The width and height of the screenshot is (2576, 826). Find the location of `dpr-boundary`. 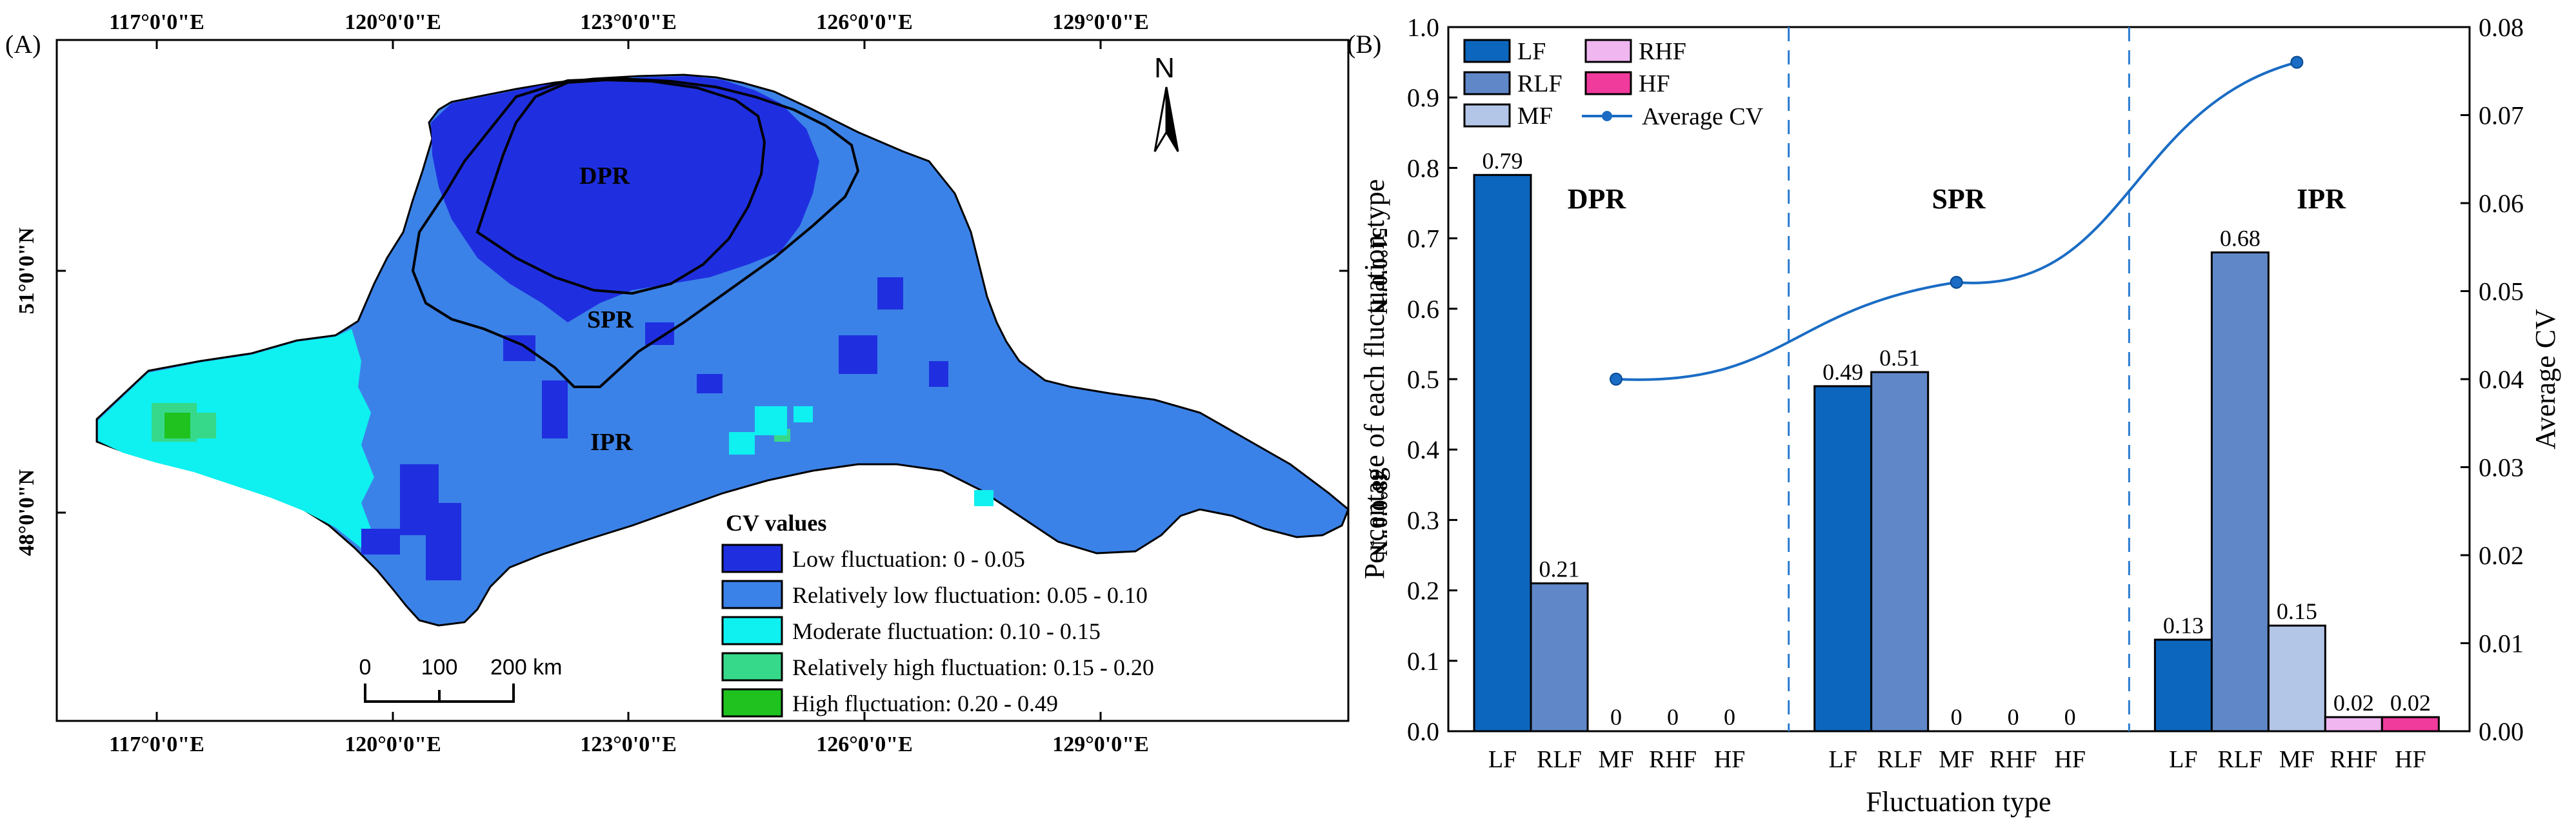

dpr-boundary is located at coordinates (620, 187).